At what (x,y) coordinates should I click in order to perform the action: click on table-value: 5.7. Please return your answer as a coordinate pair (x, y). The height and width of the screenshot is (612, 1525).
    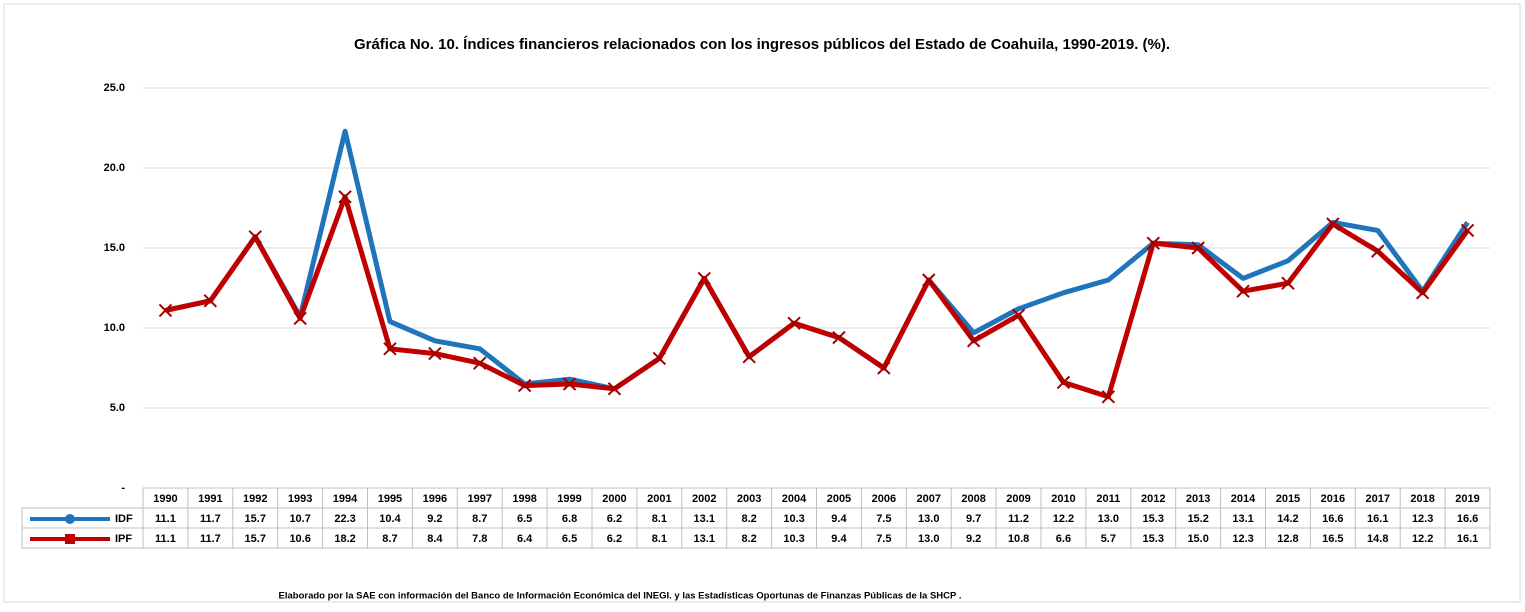
    Looking at the image, I should click on (1108, 539).